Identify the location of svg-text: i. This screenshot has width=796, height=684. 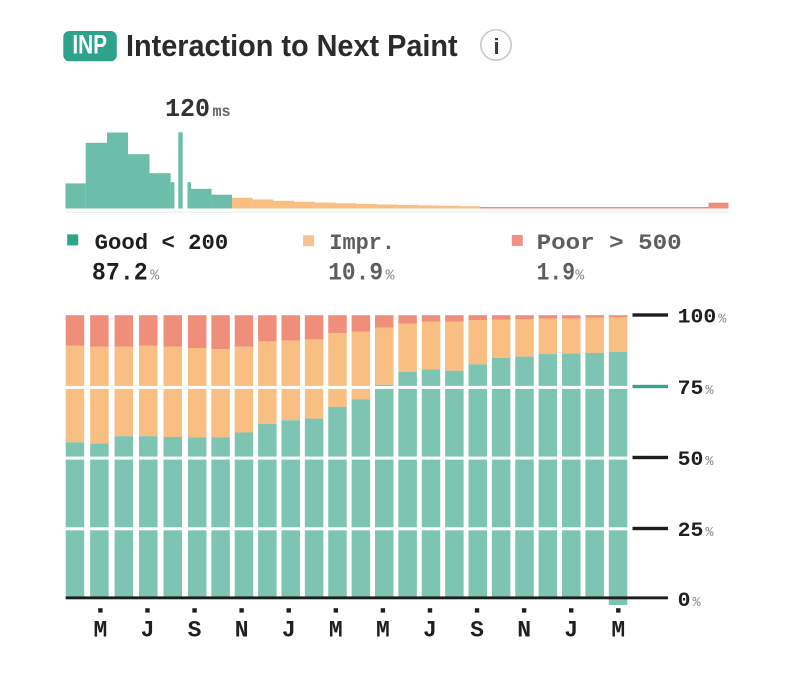
(496, 46).